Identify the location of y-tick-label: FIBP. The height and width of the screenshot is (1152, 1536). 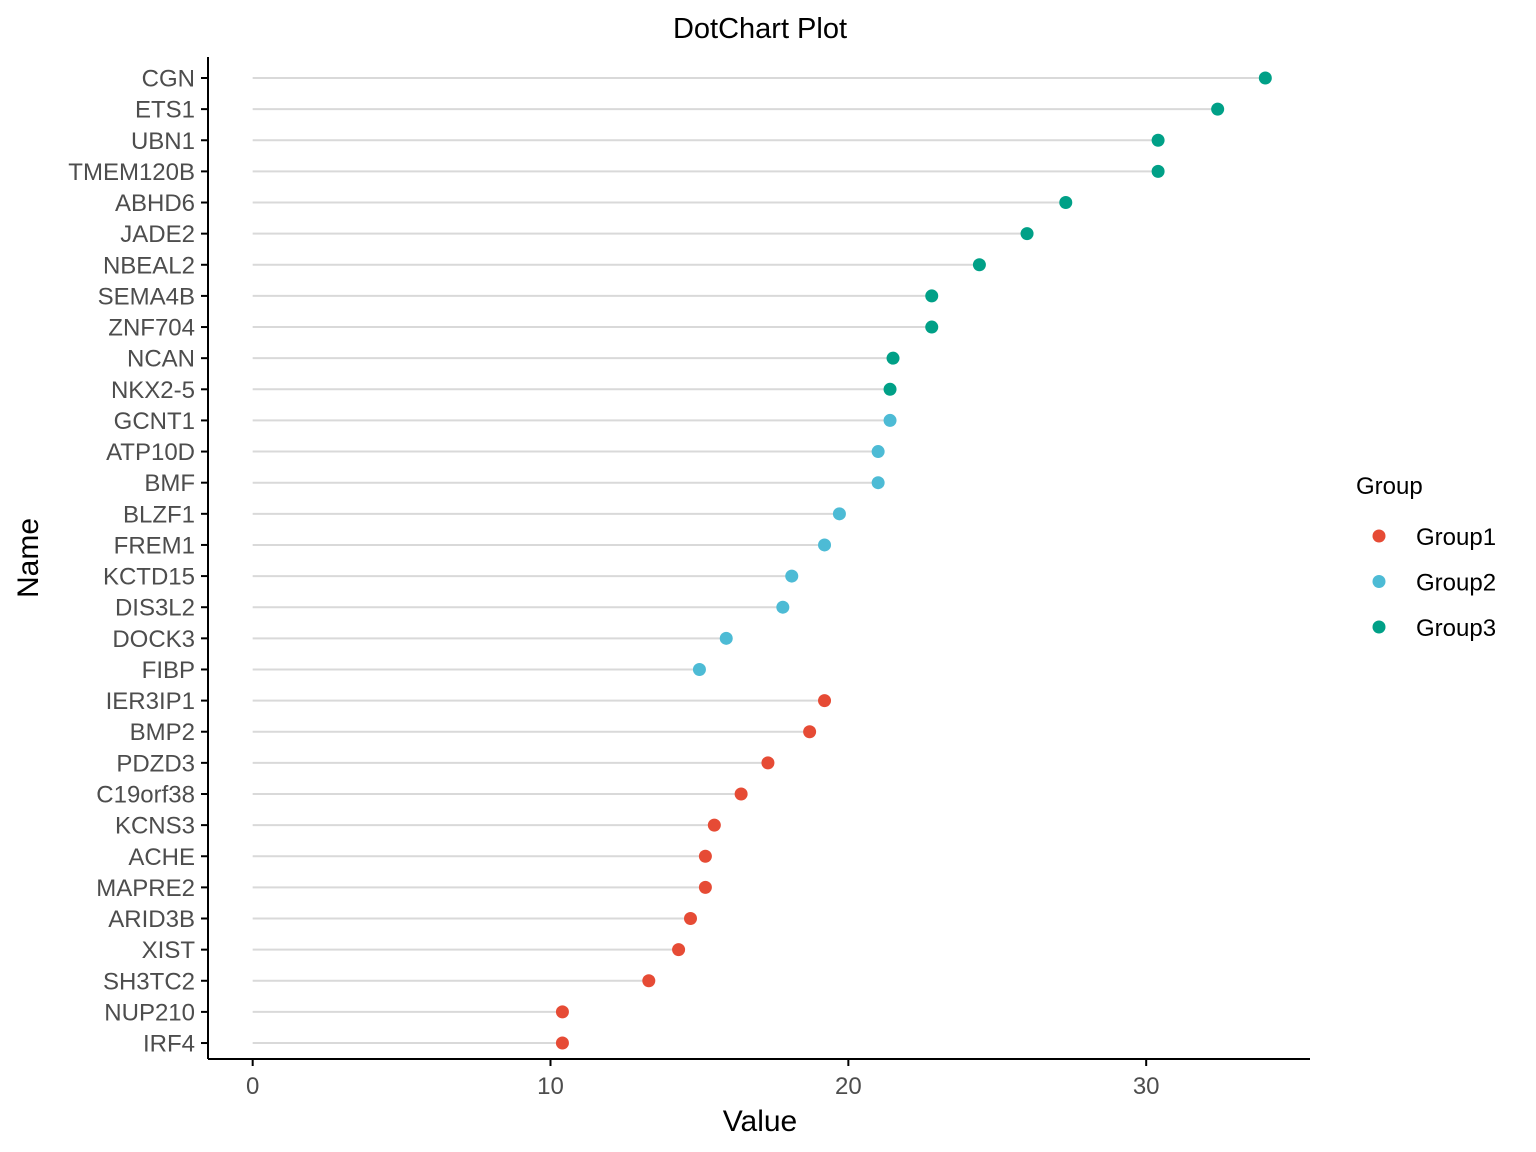
(168, 670).